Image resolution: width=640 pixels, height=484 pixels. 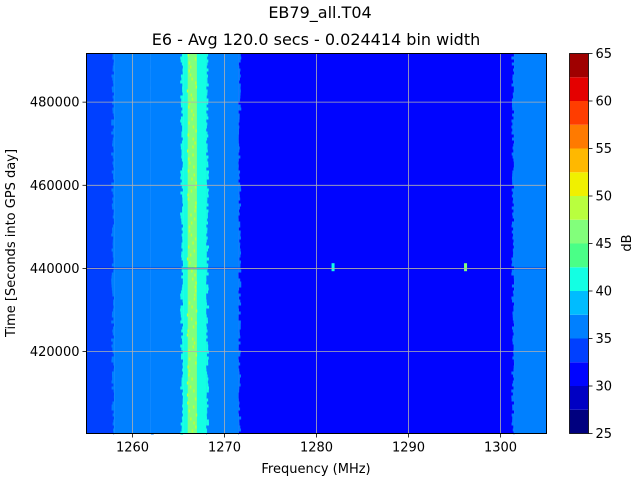 I want to click on heatmap-band, so click(x=167, y=244).